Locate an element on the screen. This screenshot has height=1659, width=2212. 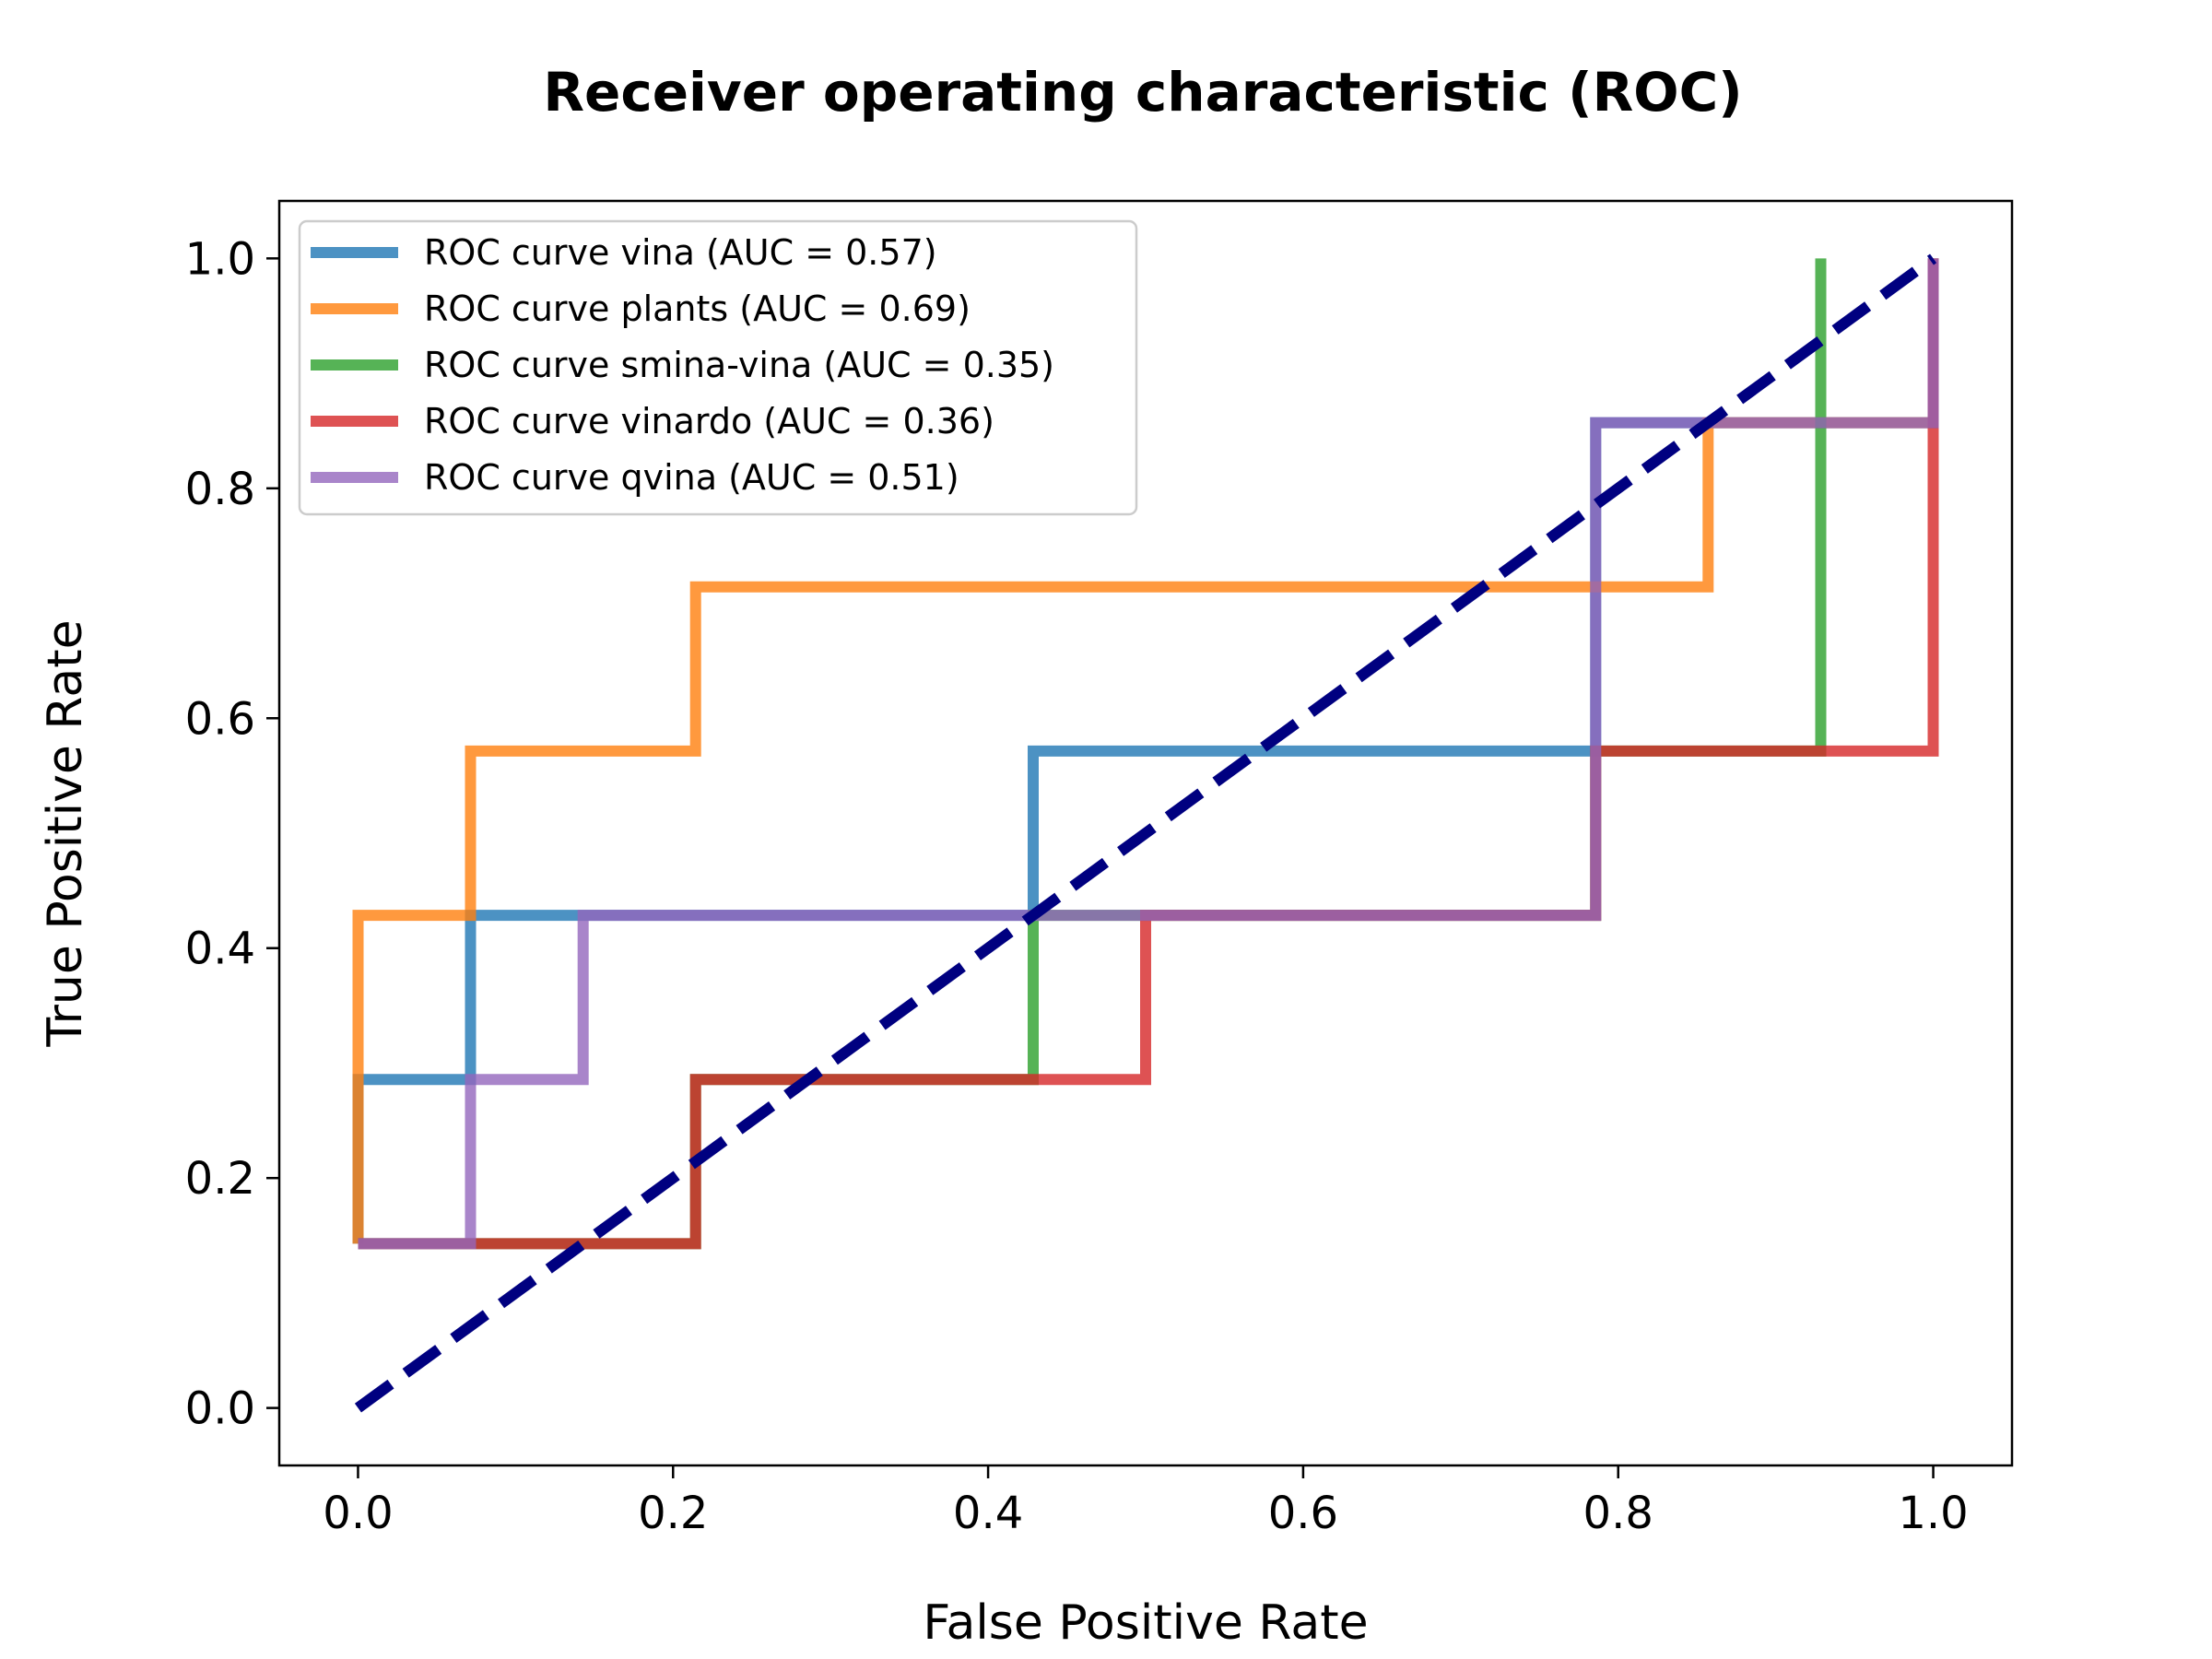
legend-entry: ROC curve vina (AUC = 0.57) is located at coordinates (680, 252).